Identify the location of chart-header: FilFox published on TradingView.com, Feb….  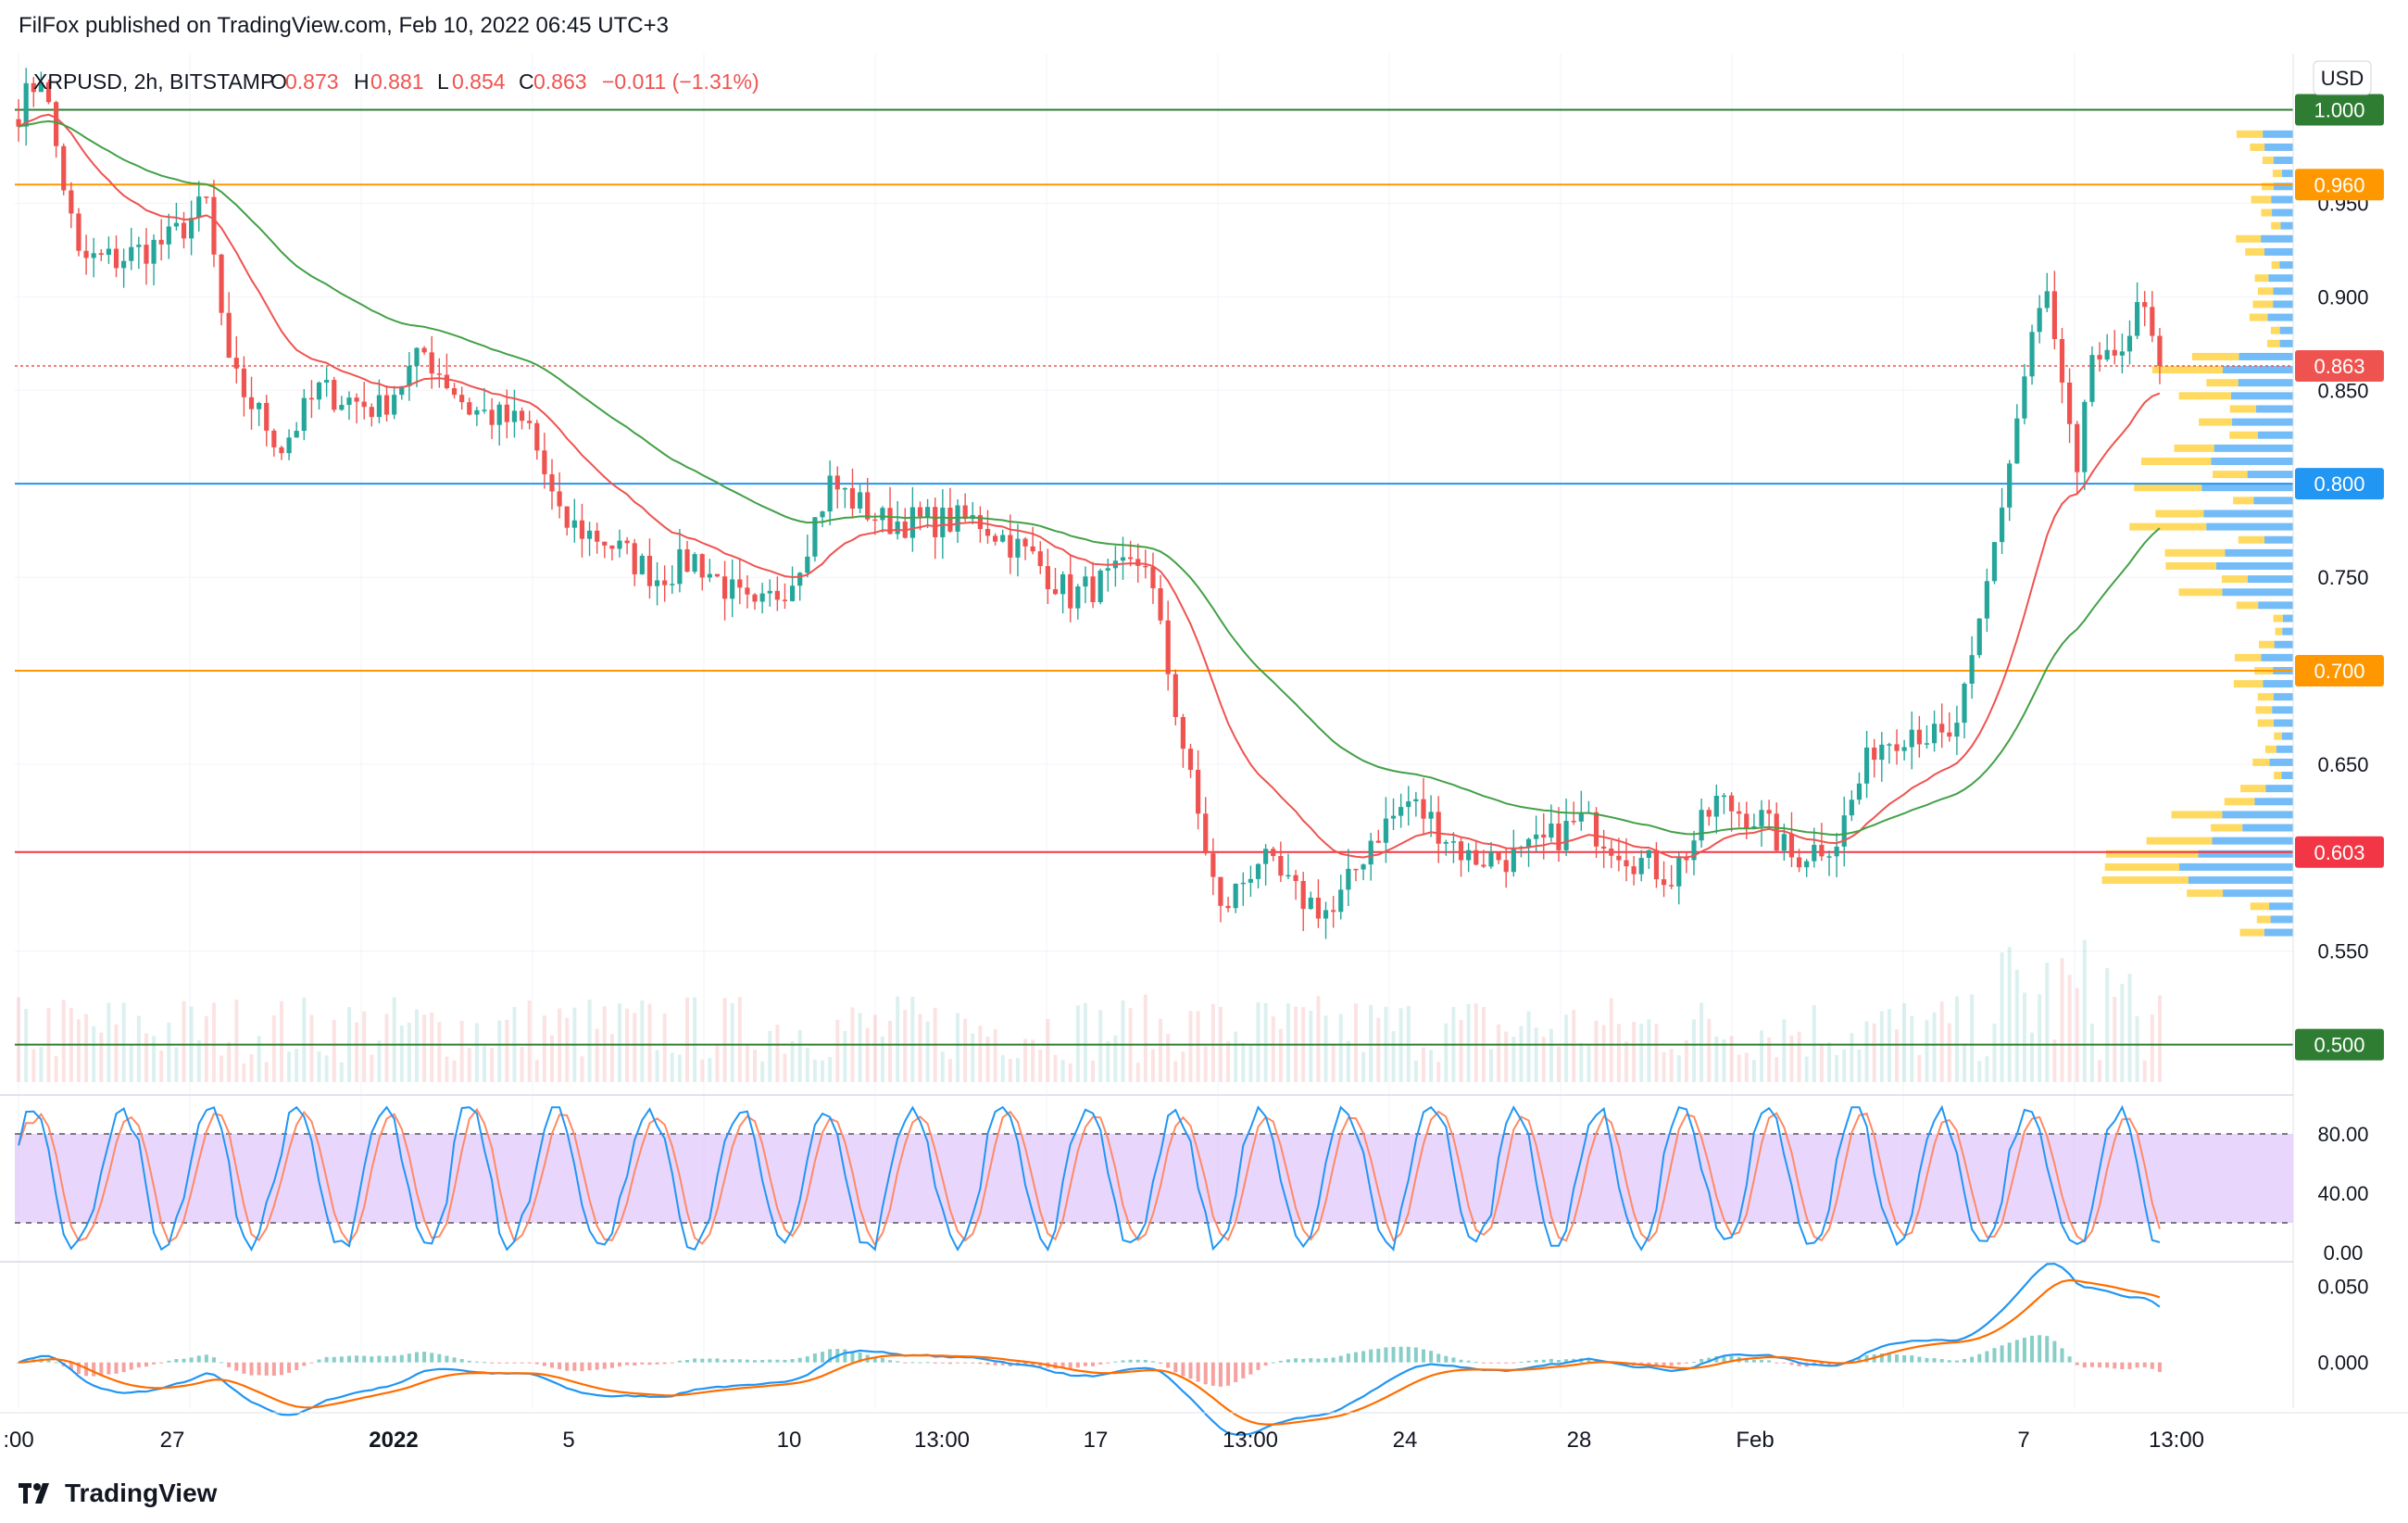
(344, 26).